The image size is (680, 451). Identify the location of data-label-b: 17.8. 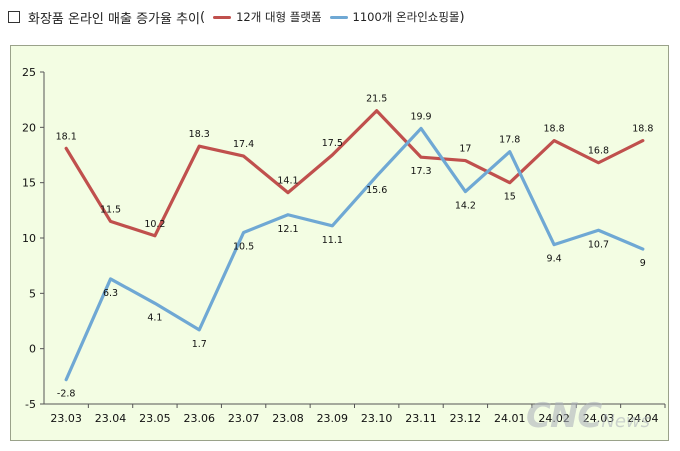
(509, 140).